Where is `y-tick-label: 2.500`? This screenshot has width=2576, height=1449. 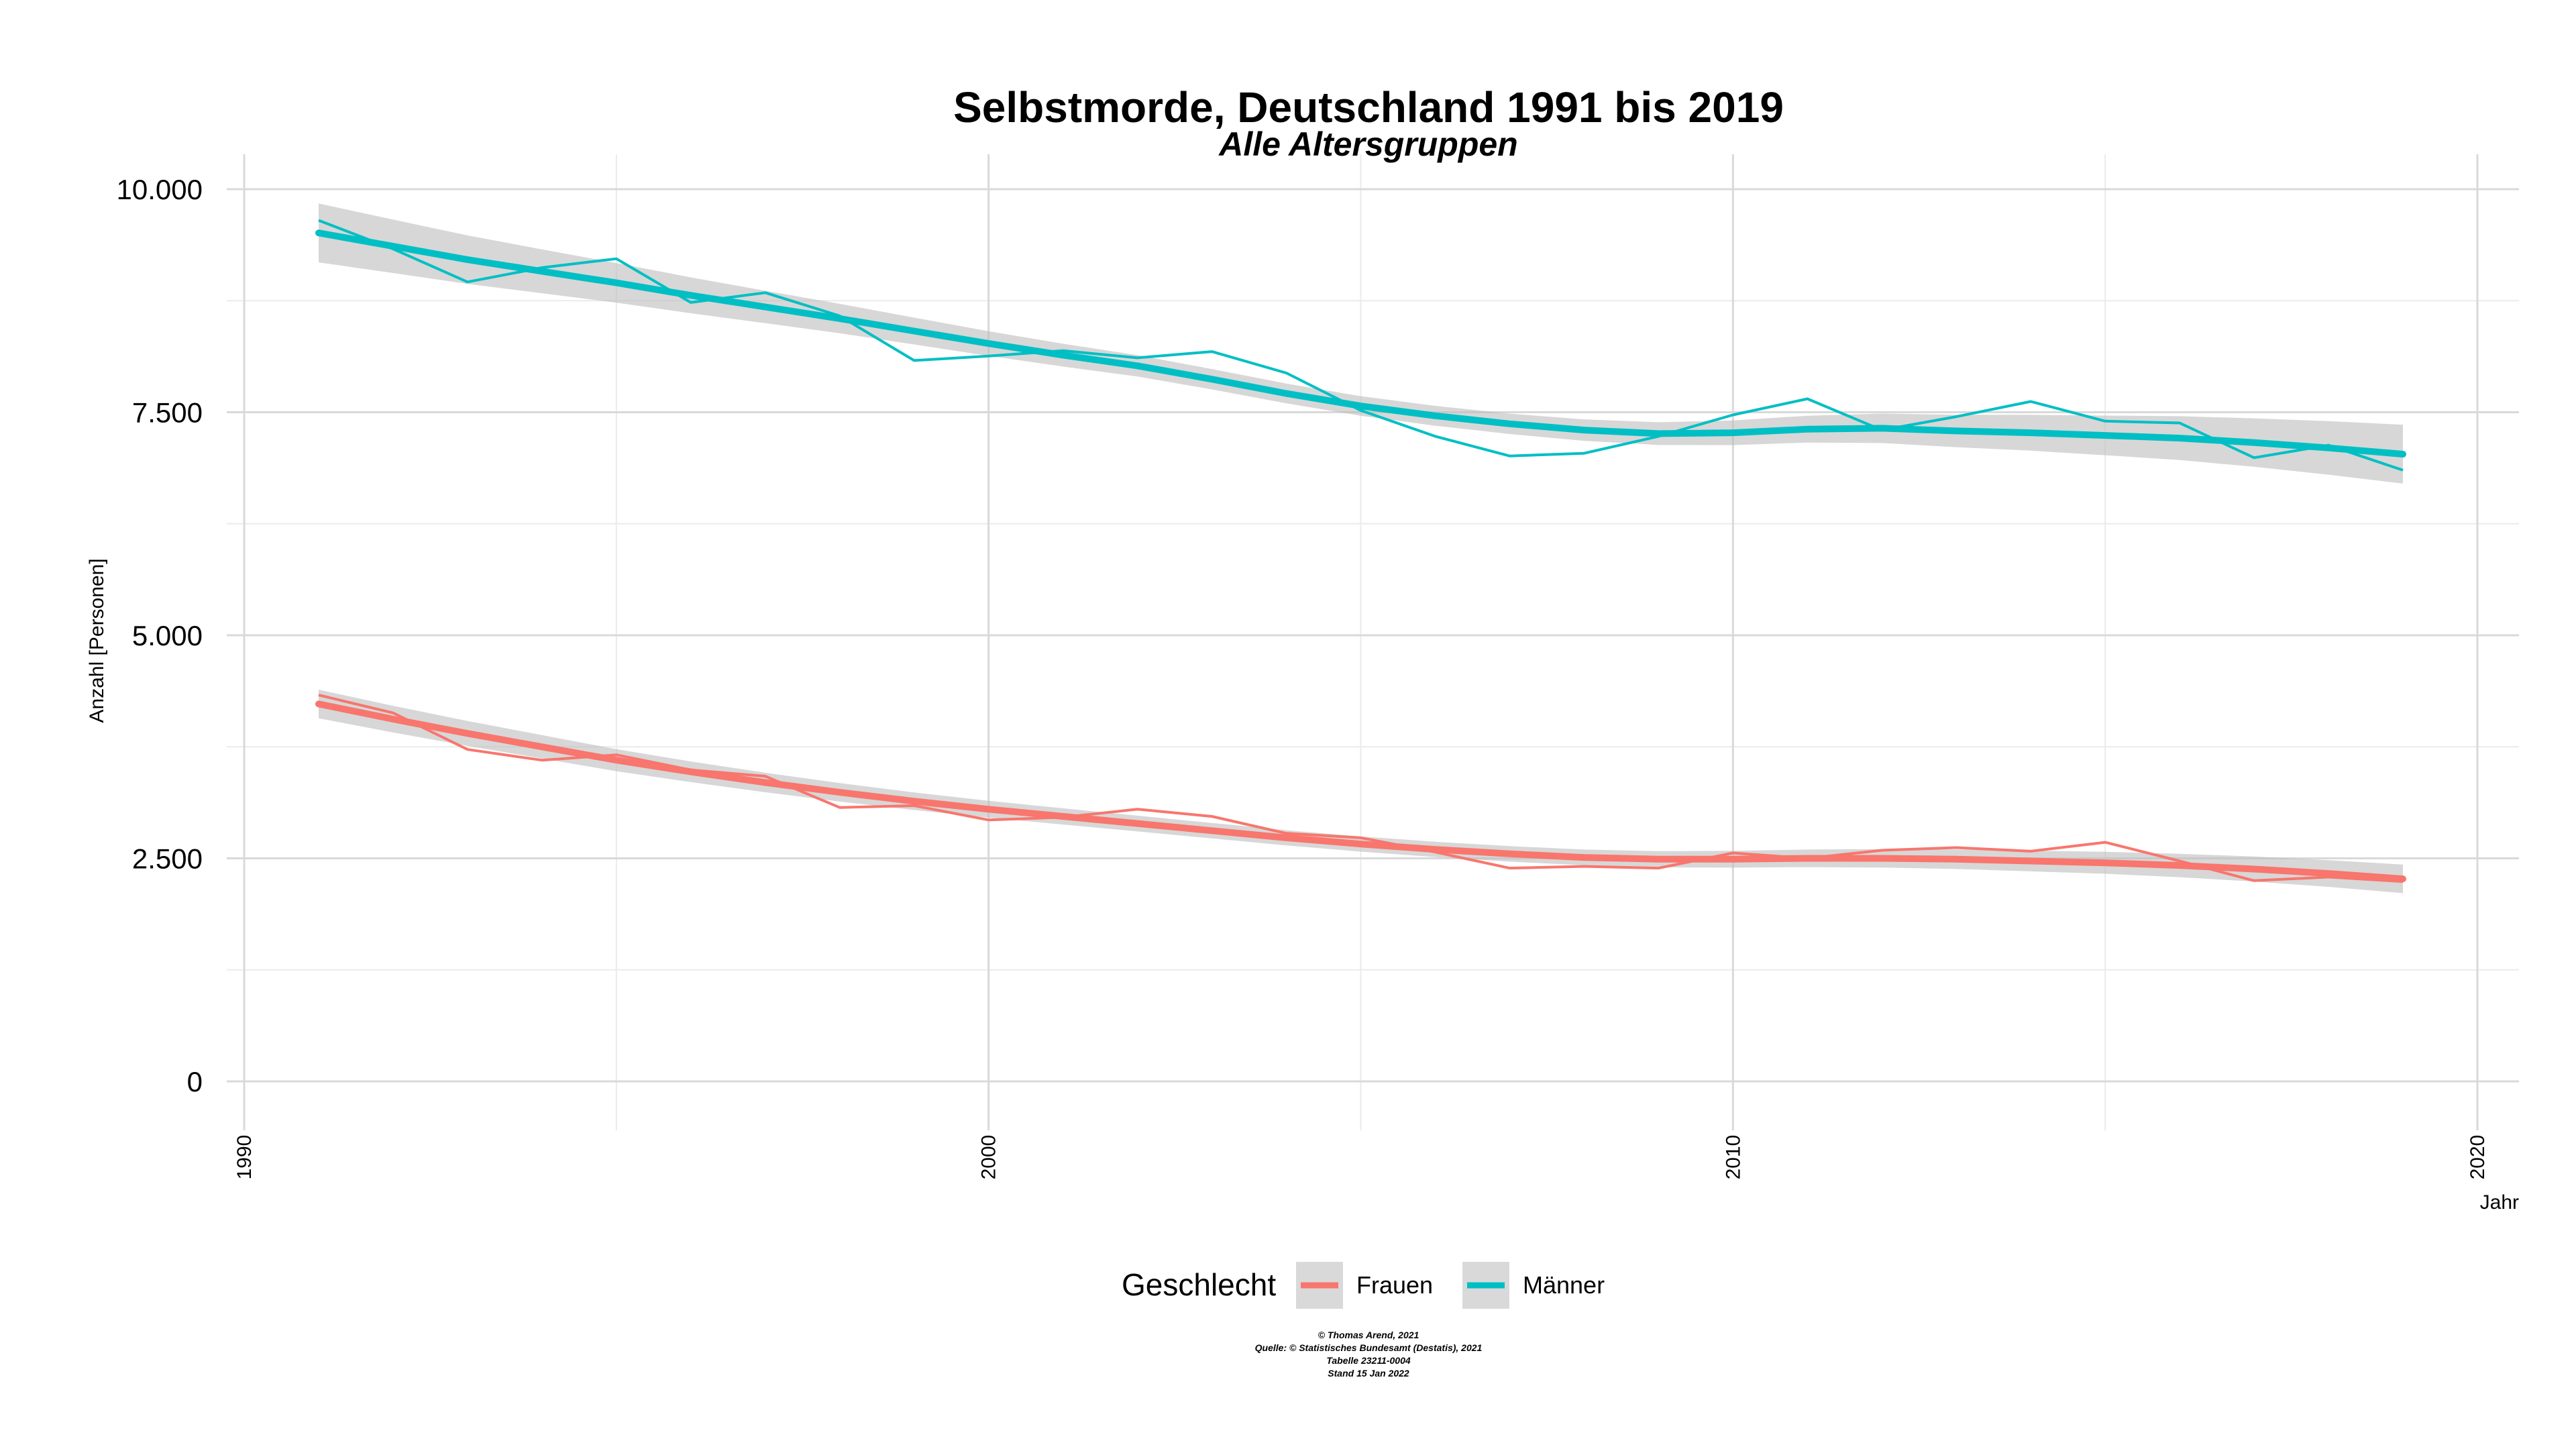
y-tick-label: 2.500 is located at coordinates (167, 859).